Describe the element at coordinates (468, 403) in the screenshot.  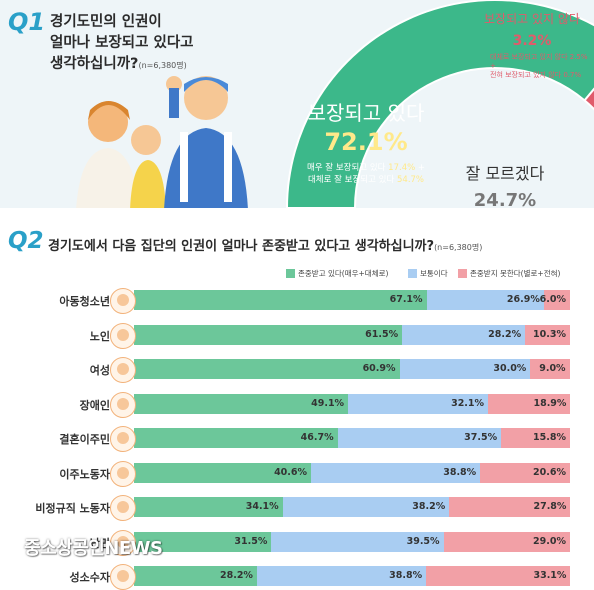
I see `bar-value-label: 32.1%` at that location.